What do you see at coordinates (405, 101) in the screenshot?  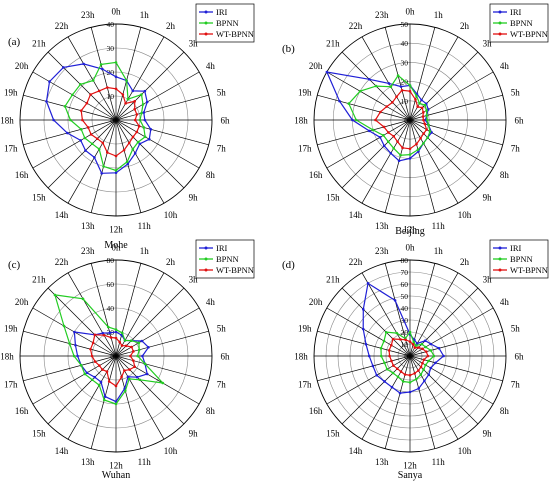 I see `radial-tick-label: 10` at bounding box center [405, 101].